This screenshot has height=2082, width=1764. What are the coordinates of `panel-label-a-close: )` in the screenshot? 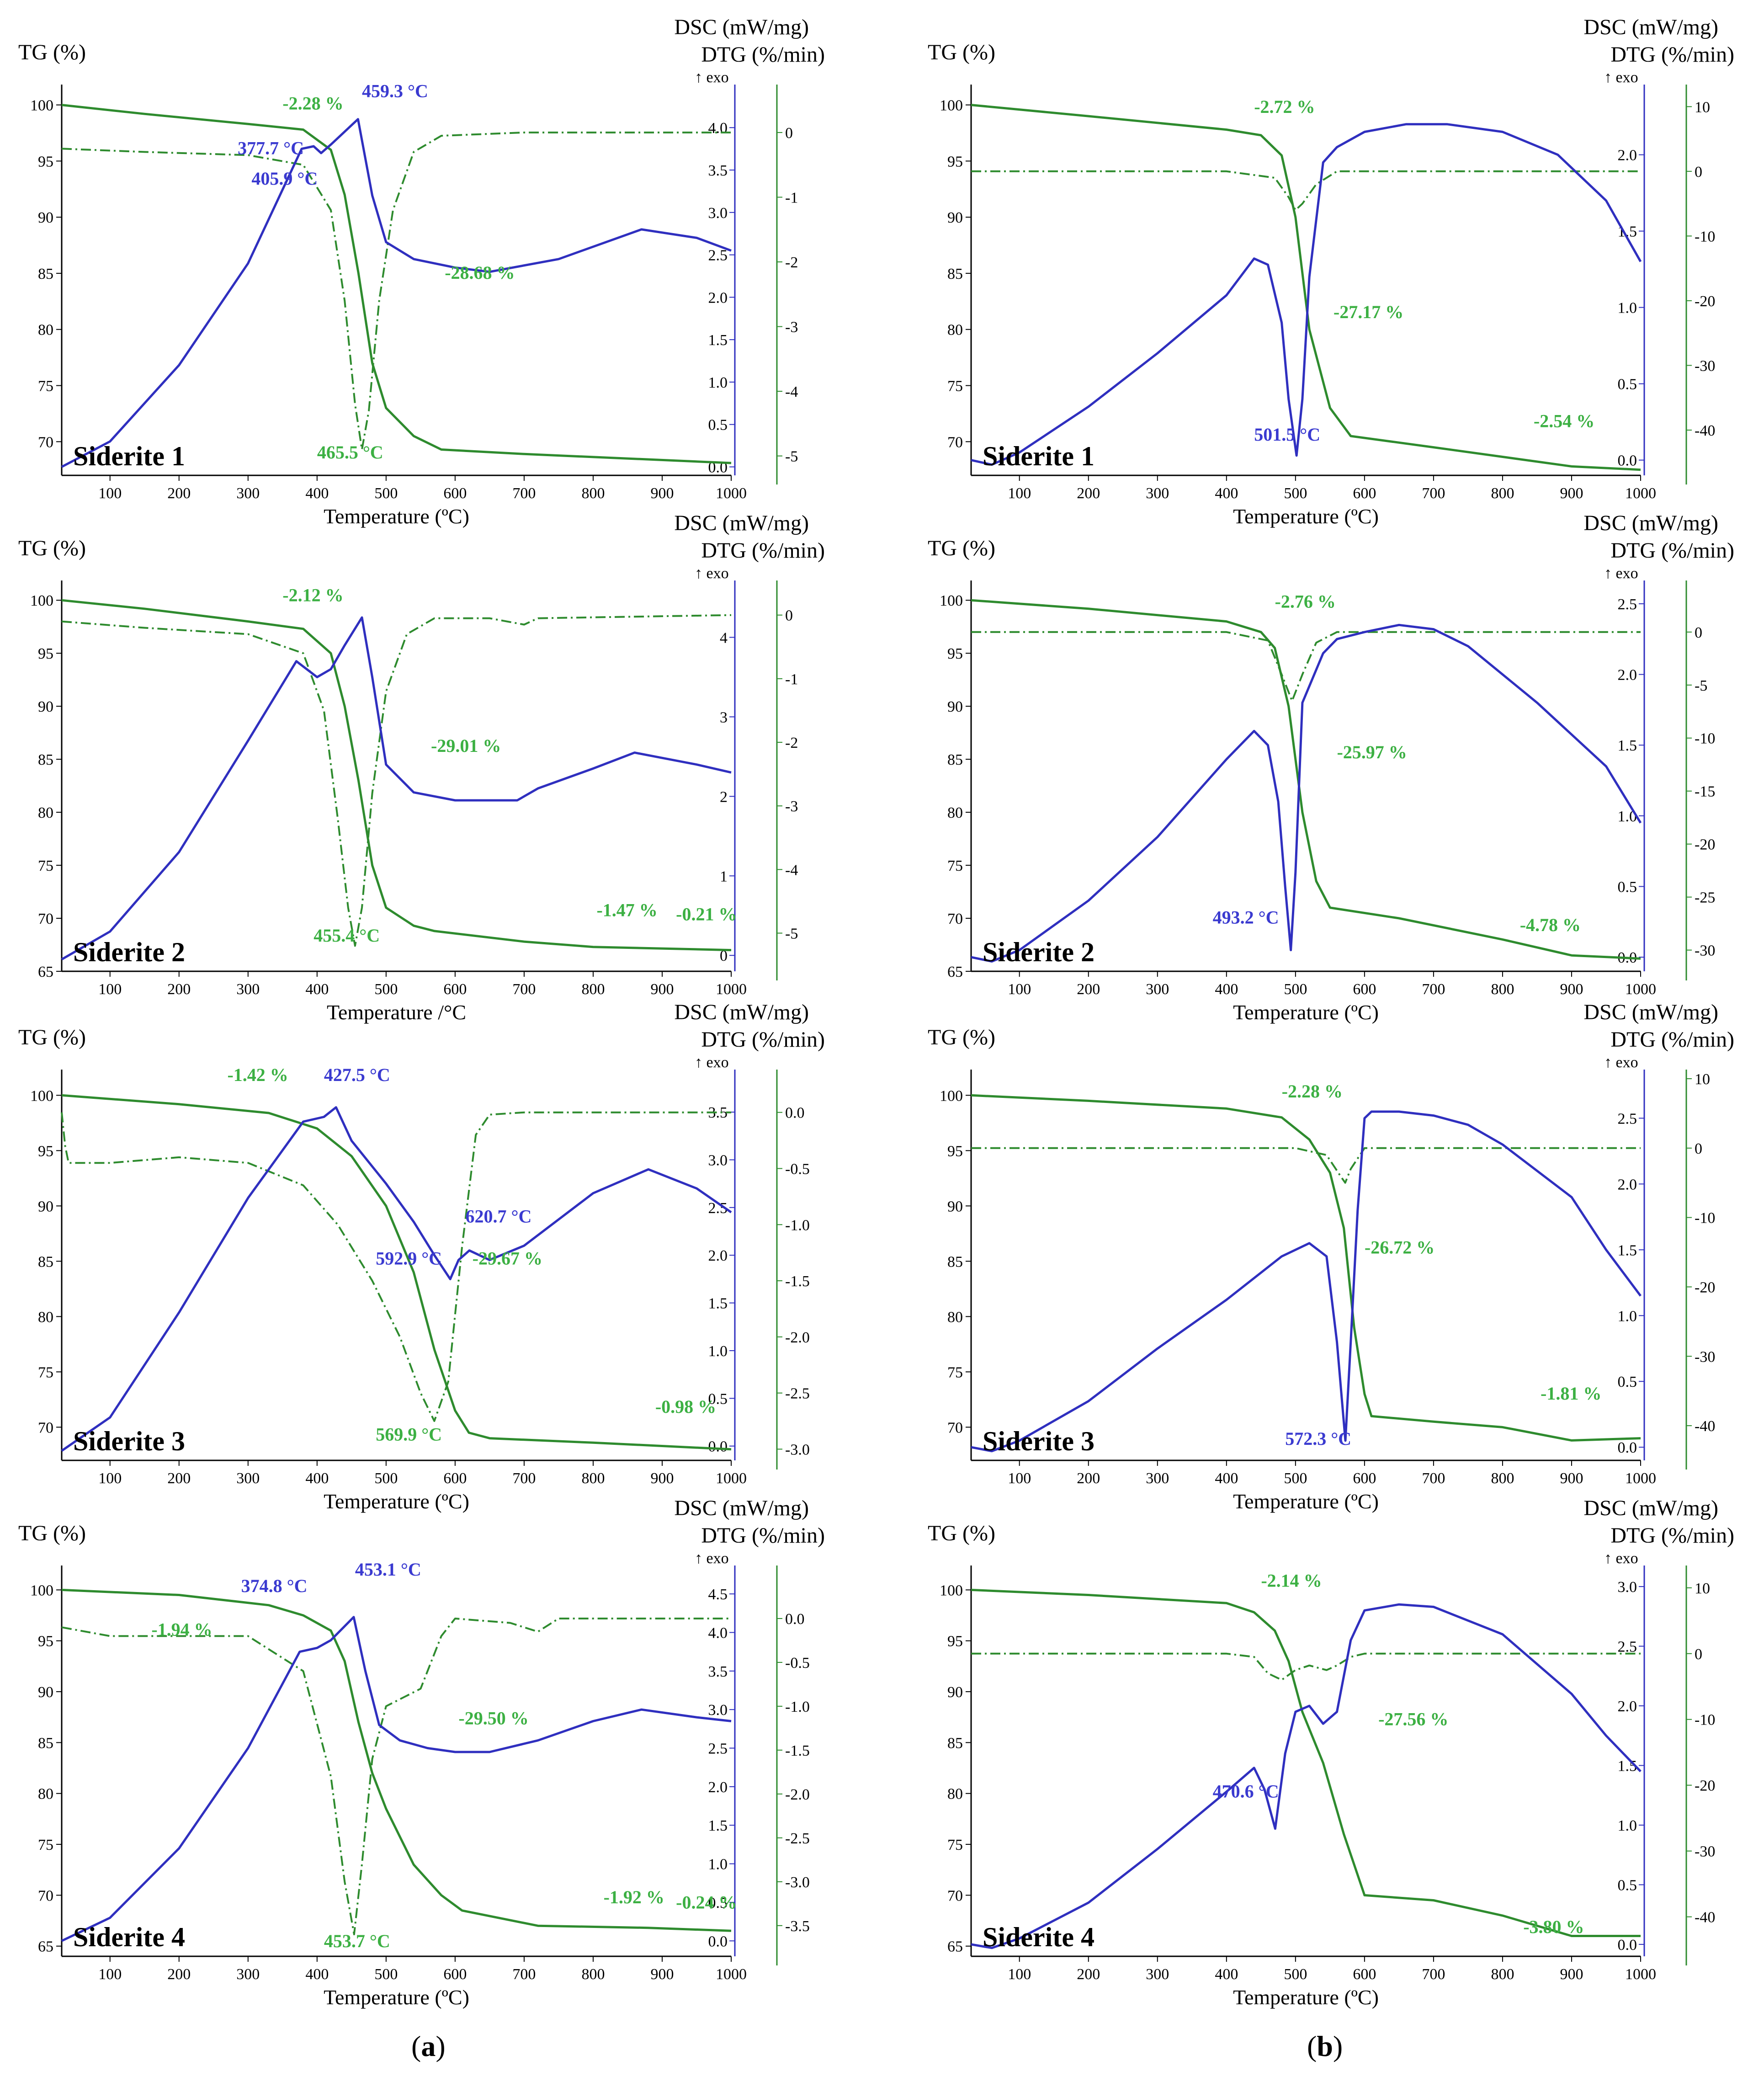 It's located at (441, 2046).